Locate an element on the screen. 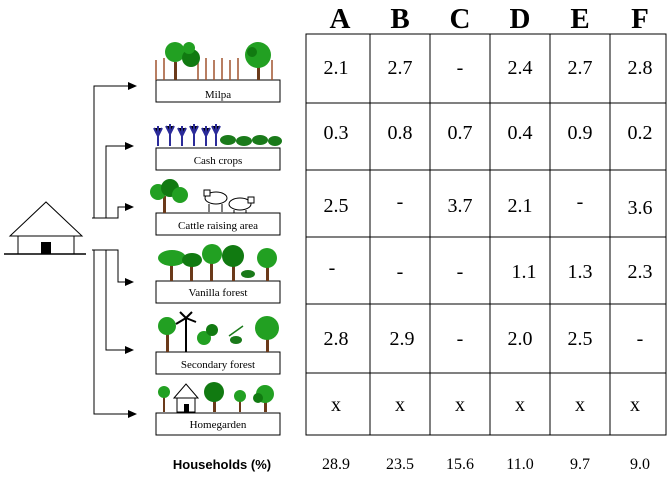  households-value: 9.0 is located at coordinates (640, 464).